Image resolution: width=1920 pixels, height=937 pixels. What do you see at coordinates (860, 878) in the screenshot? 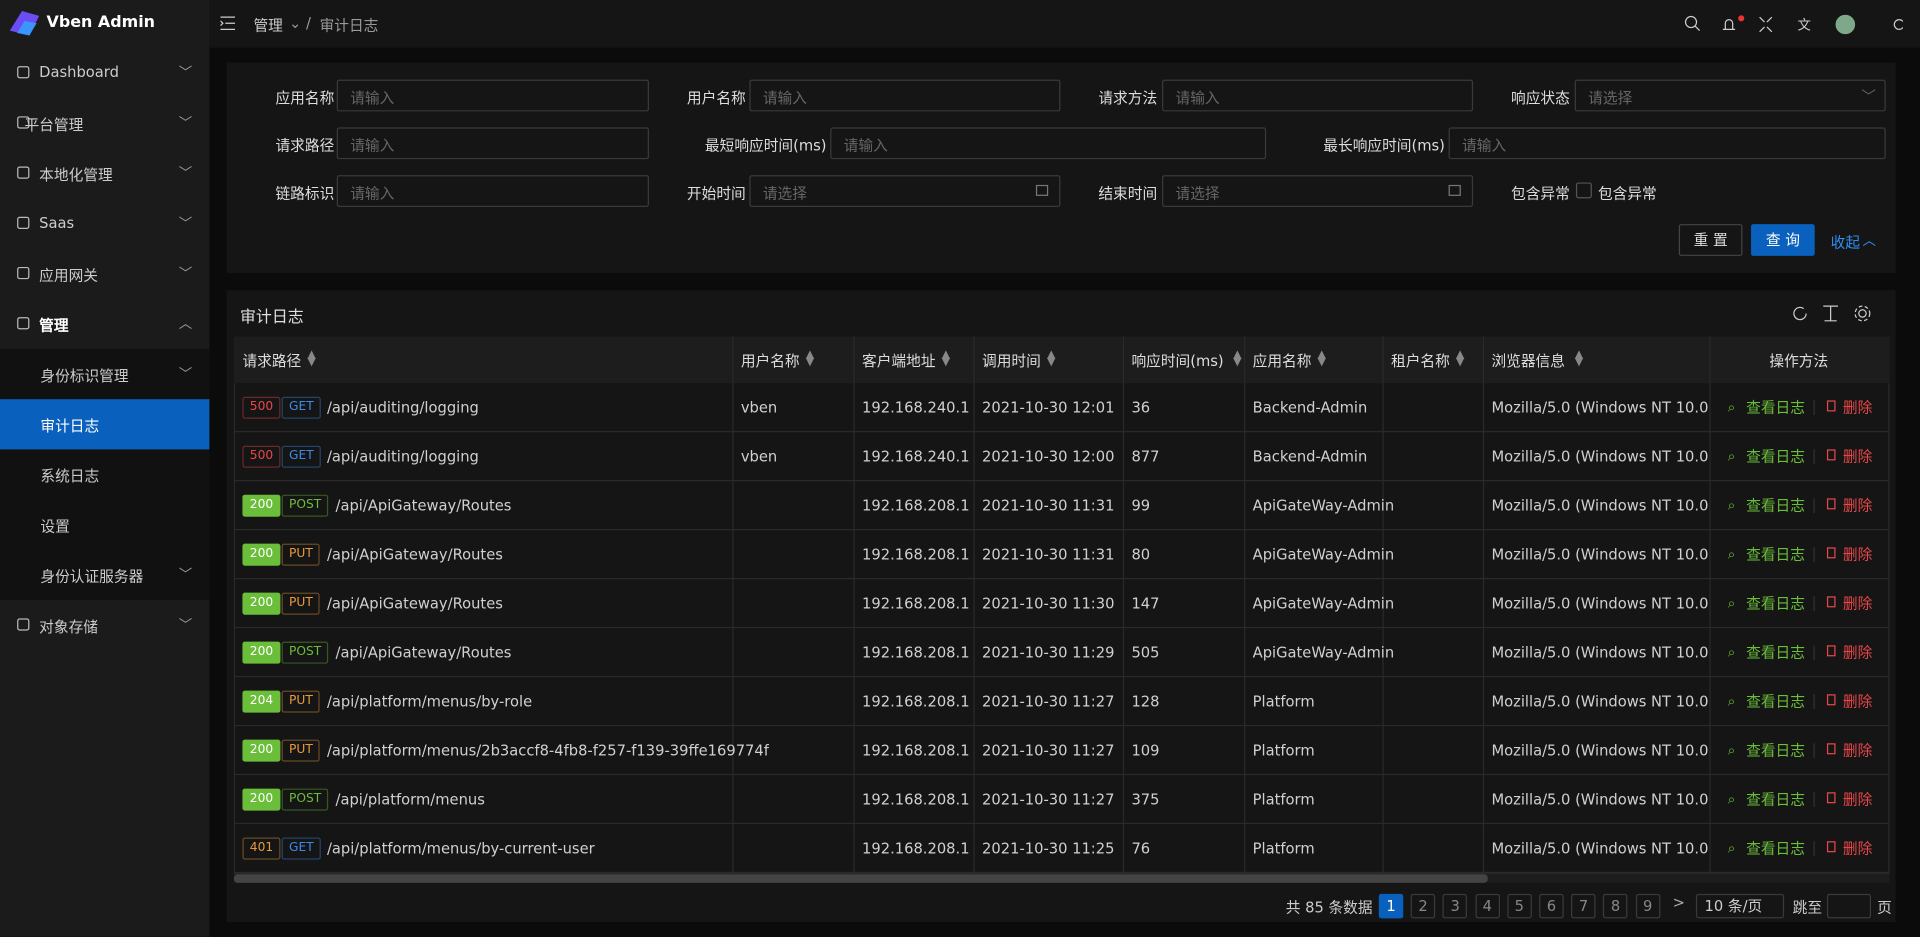
I see `scrollbar-thumb` at bounding box center [860, 878].